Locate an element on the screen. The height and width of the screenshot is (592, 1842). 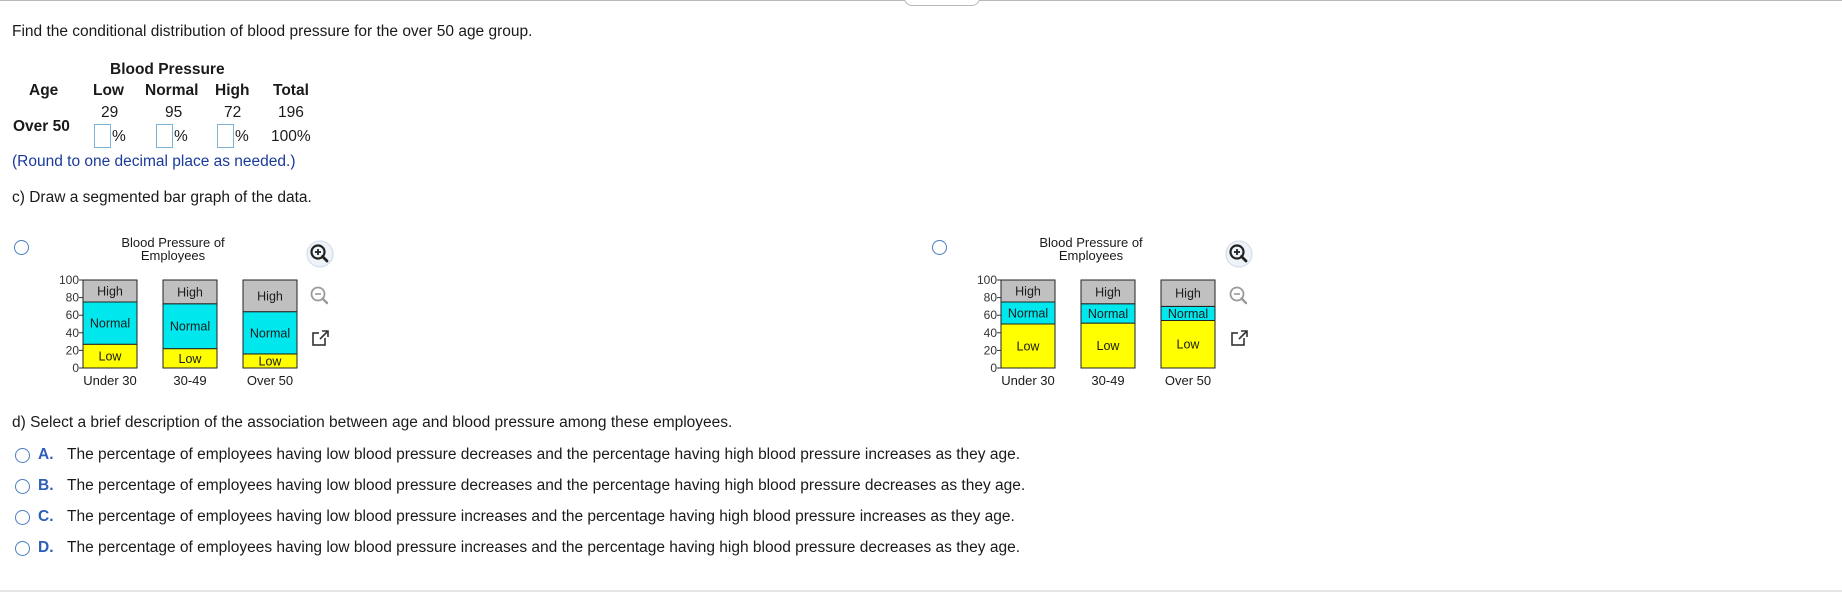
rounding-hint: (Round to one decimal place as needed.) is located at coordinates (154, 161).